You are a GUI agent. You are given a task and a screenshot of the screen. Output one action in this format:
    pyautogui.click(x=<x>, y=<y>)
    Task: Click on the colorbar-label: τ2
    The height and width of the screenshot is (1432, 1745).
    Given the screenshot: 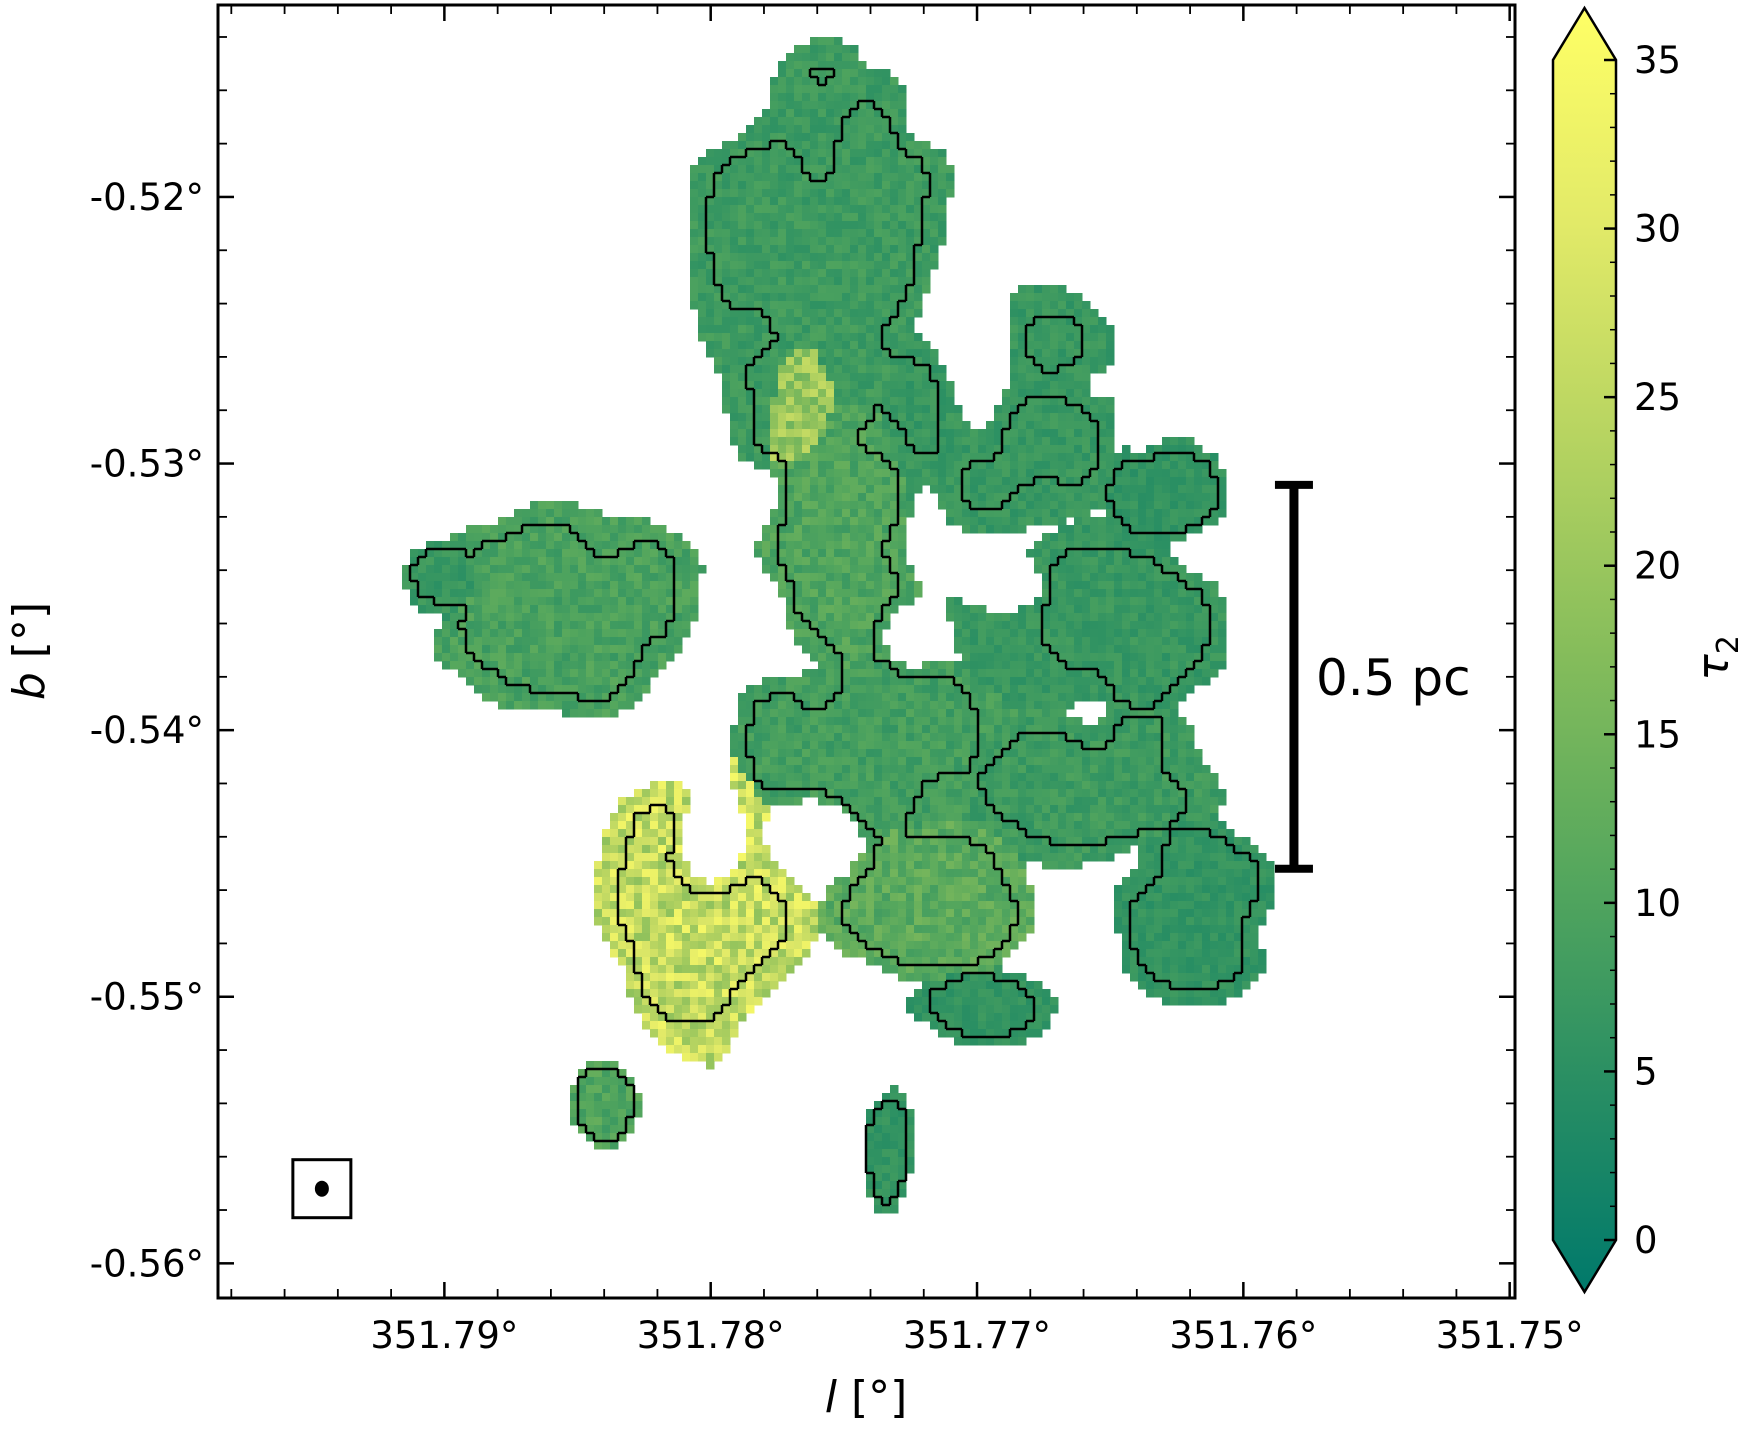 What is the action you would take?
    pyautogui.click(x=1716, y=658)
    